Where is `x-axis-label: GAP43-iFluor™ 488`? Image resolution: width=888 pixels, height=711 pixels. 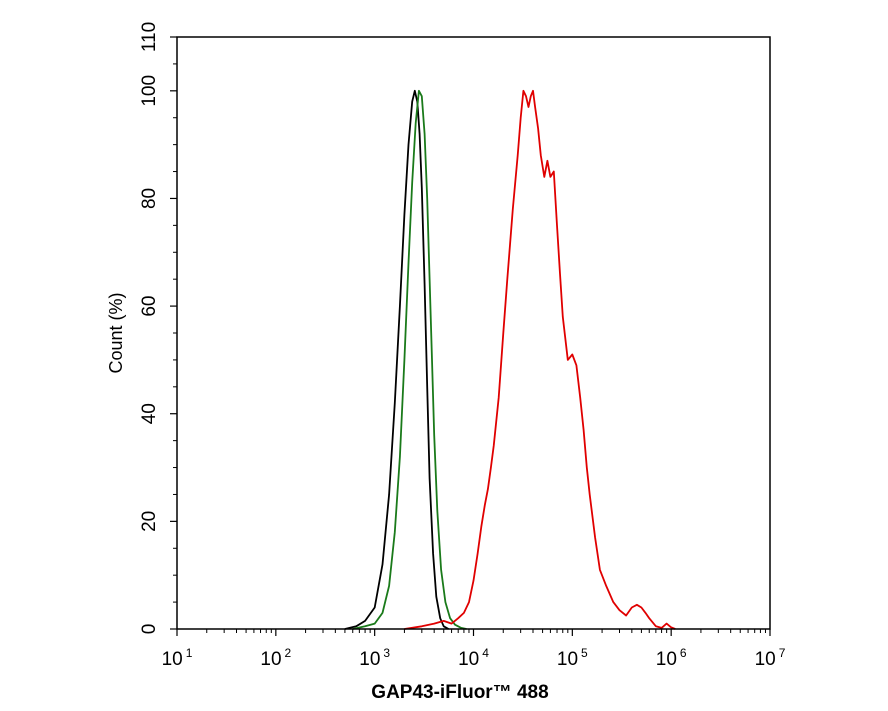
x-axis-label: GAP43-iFluor™ 488 is located at coordinates (459, 692).